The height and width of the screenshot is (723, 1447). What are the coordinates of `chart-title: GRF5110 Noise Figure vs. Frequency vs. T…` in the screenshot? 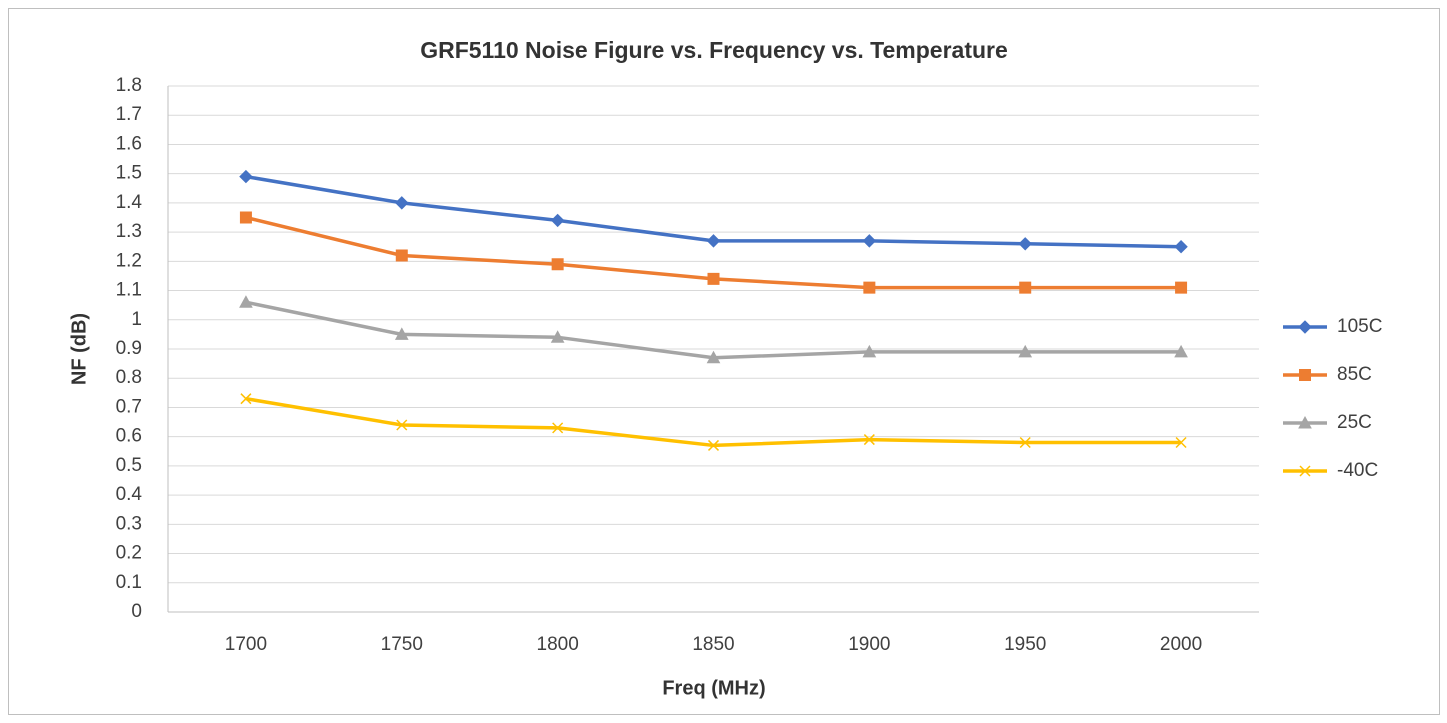 It's located at (714, 50).